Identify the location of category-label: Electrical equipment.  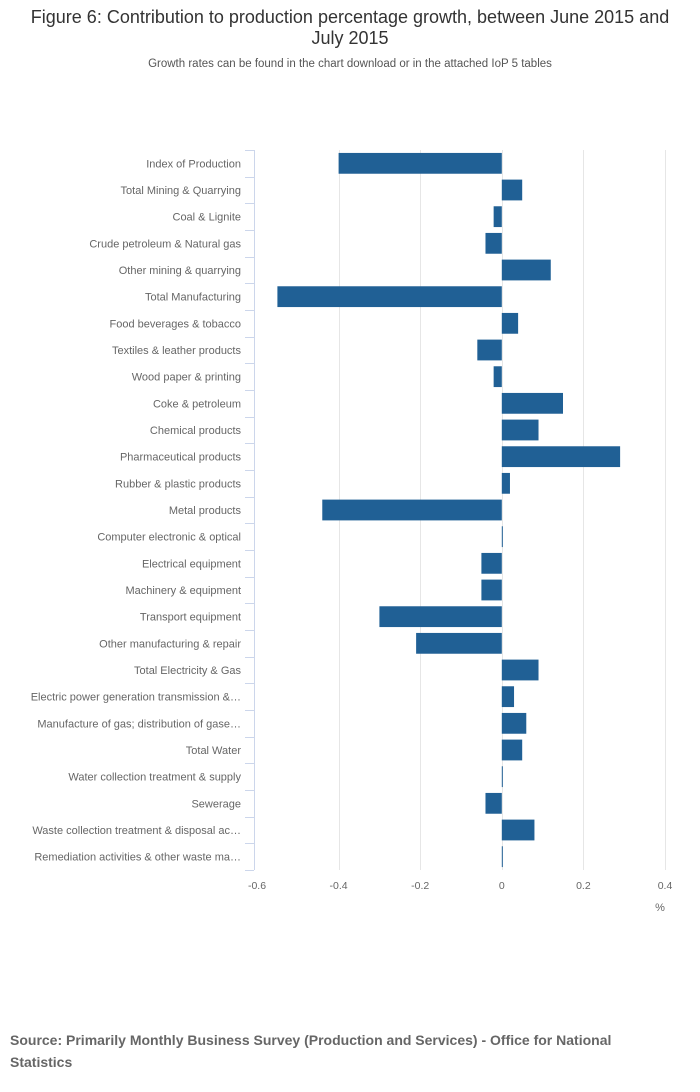
(191, 564).